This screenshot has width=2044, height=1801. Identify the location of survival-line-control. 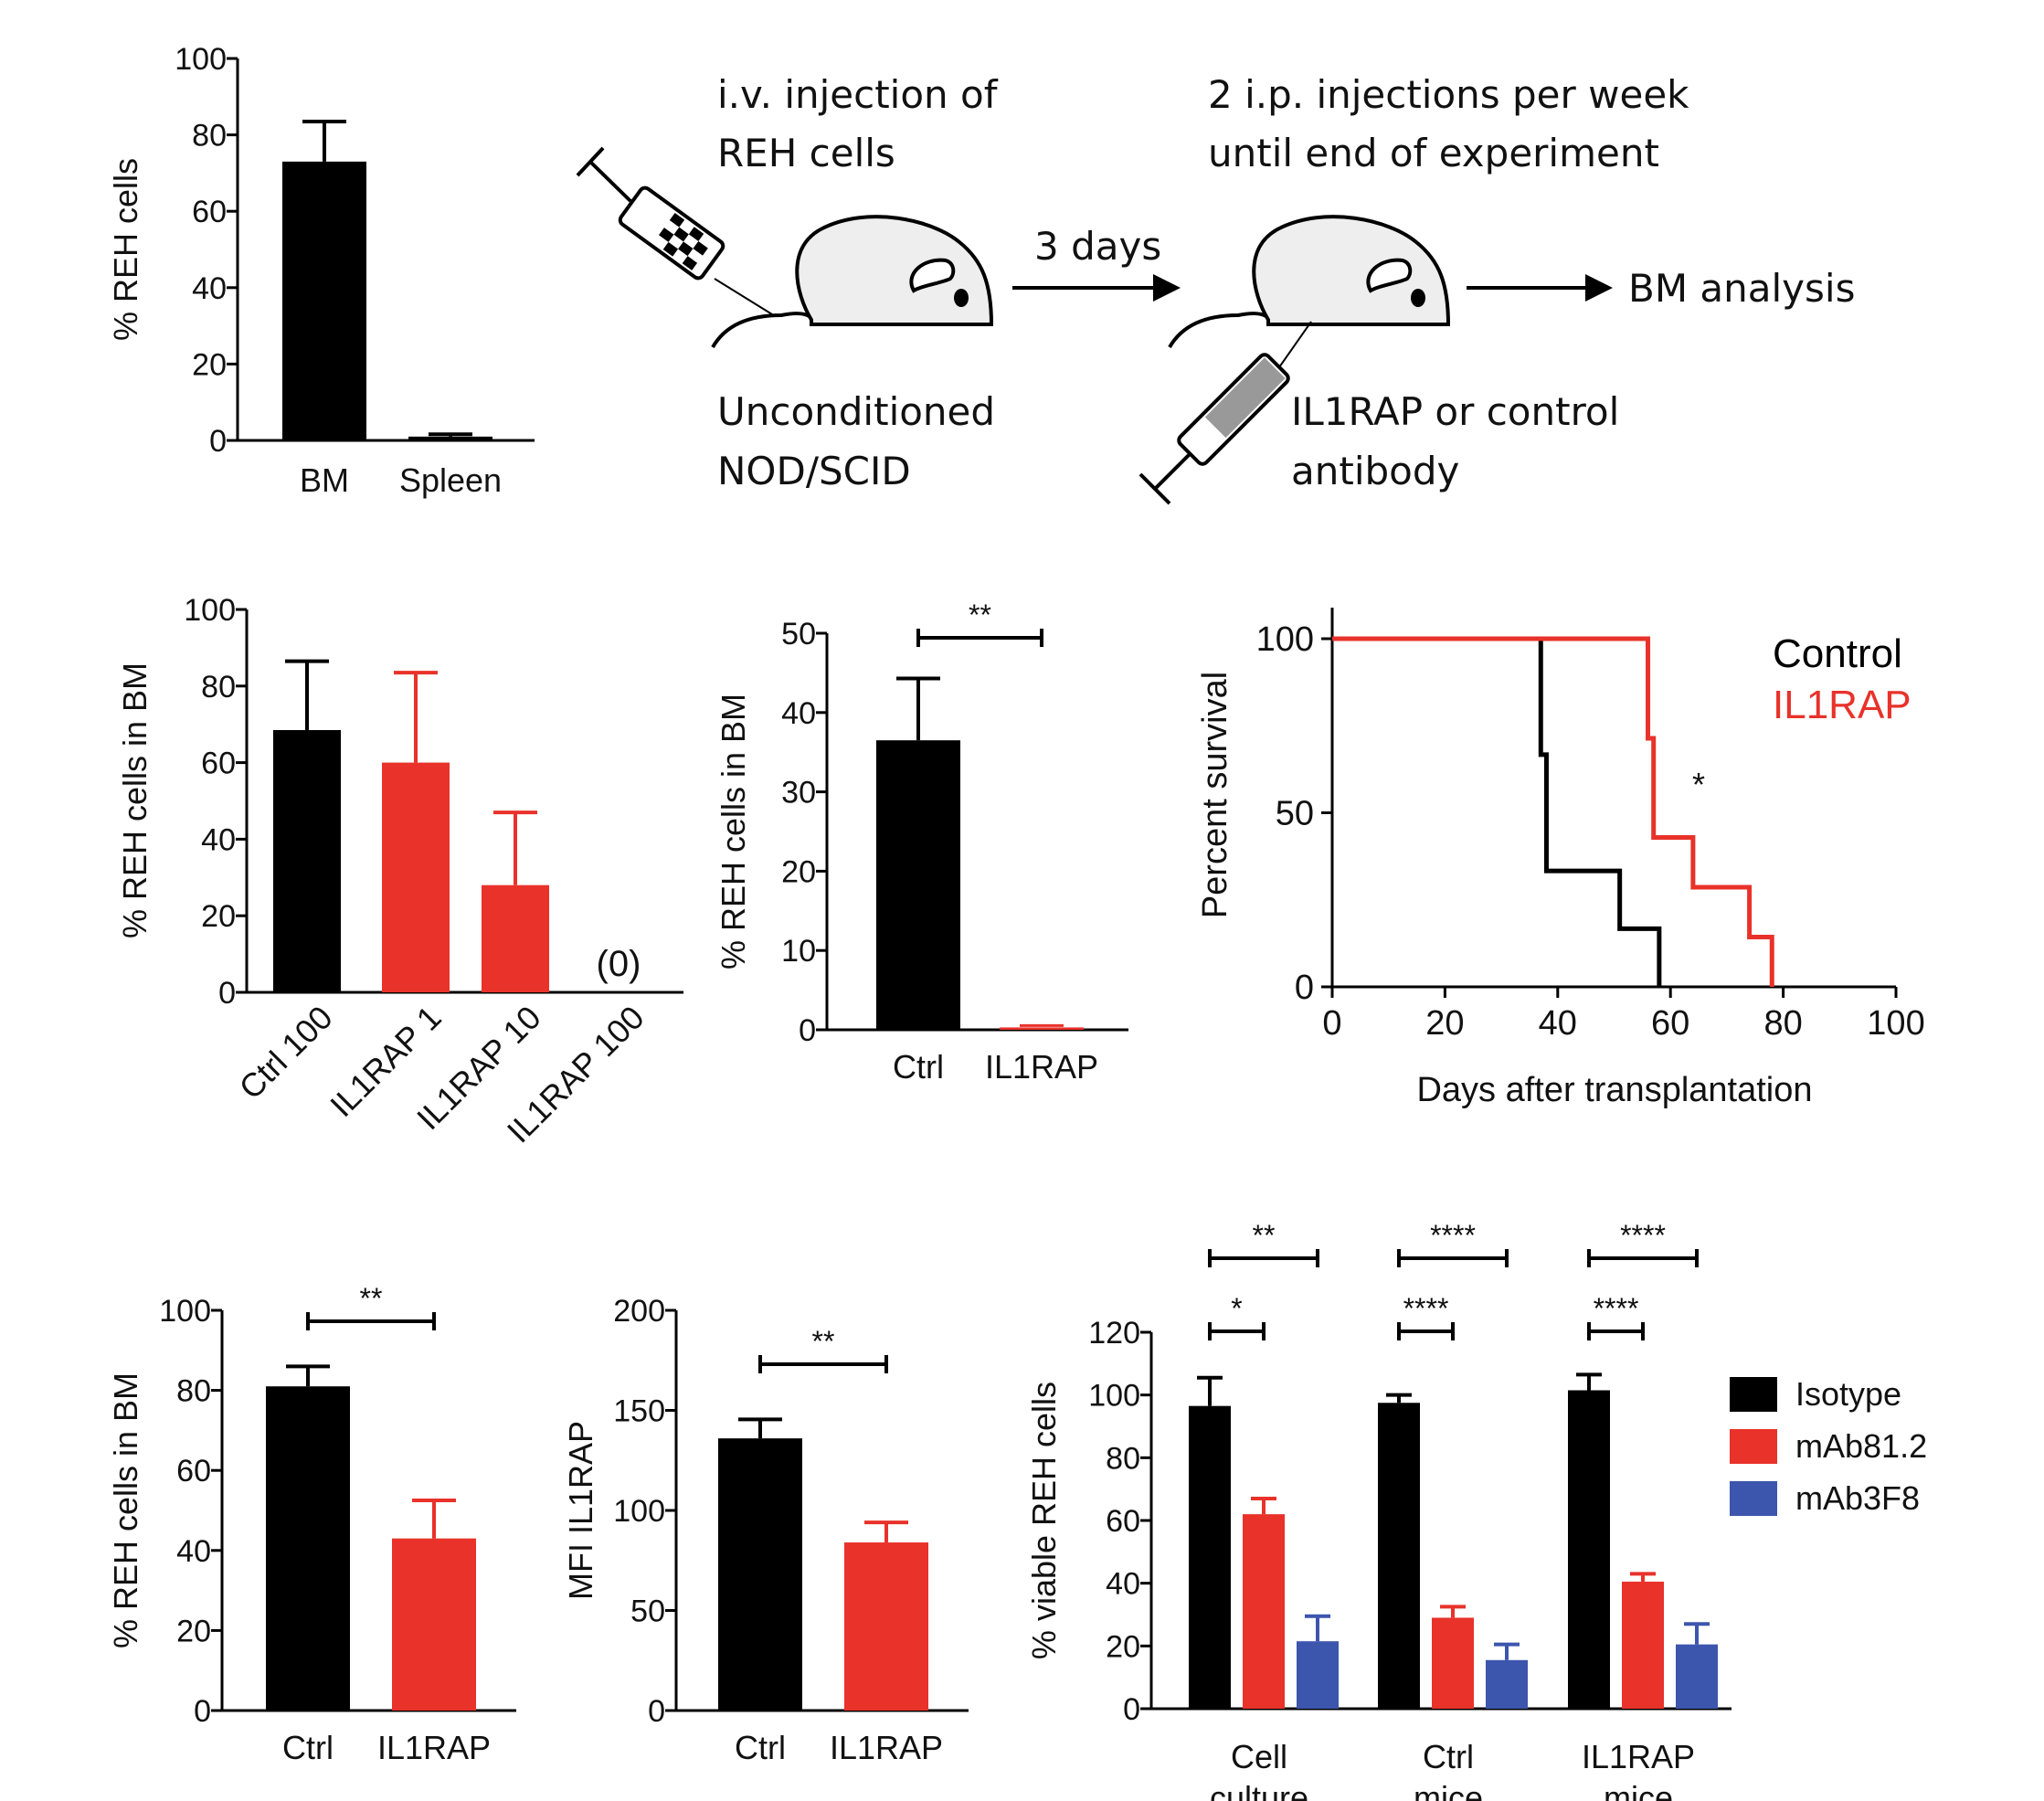
(1497, 811).